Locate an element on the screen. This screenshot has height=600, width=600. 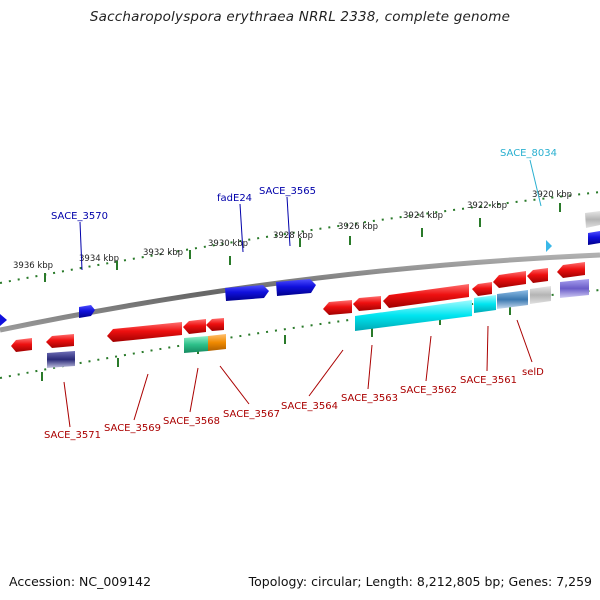
gene-label-sace-3563: SACE_3563 is located at coordinates (369, 398).